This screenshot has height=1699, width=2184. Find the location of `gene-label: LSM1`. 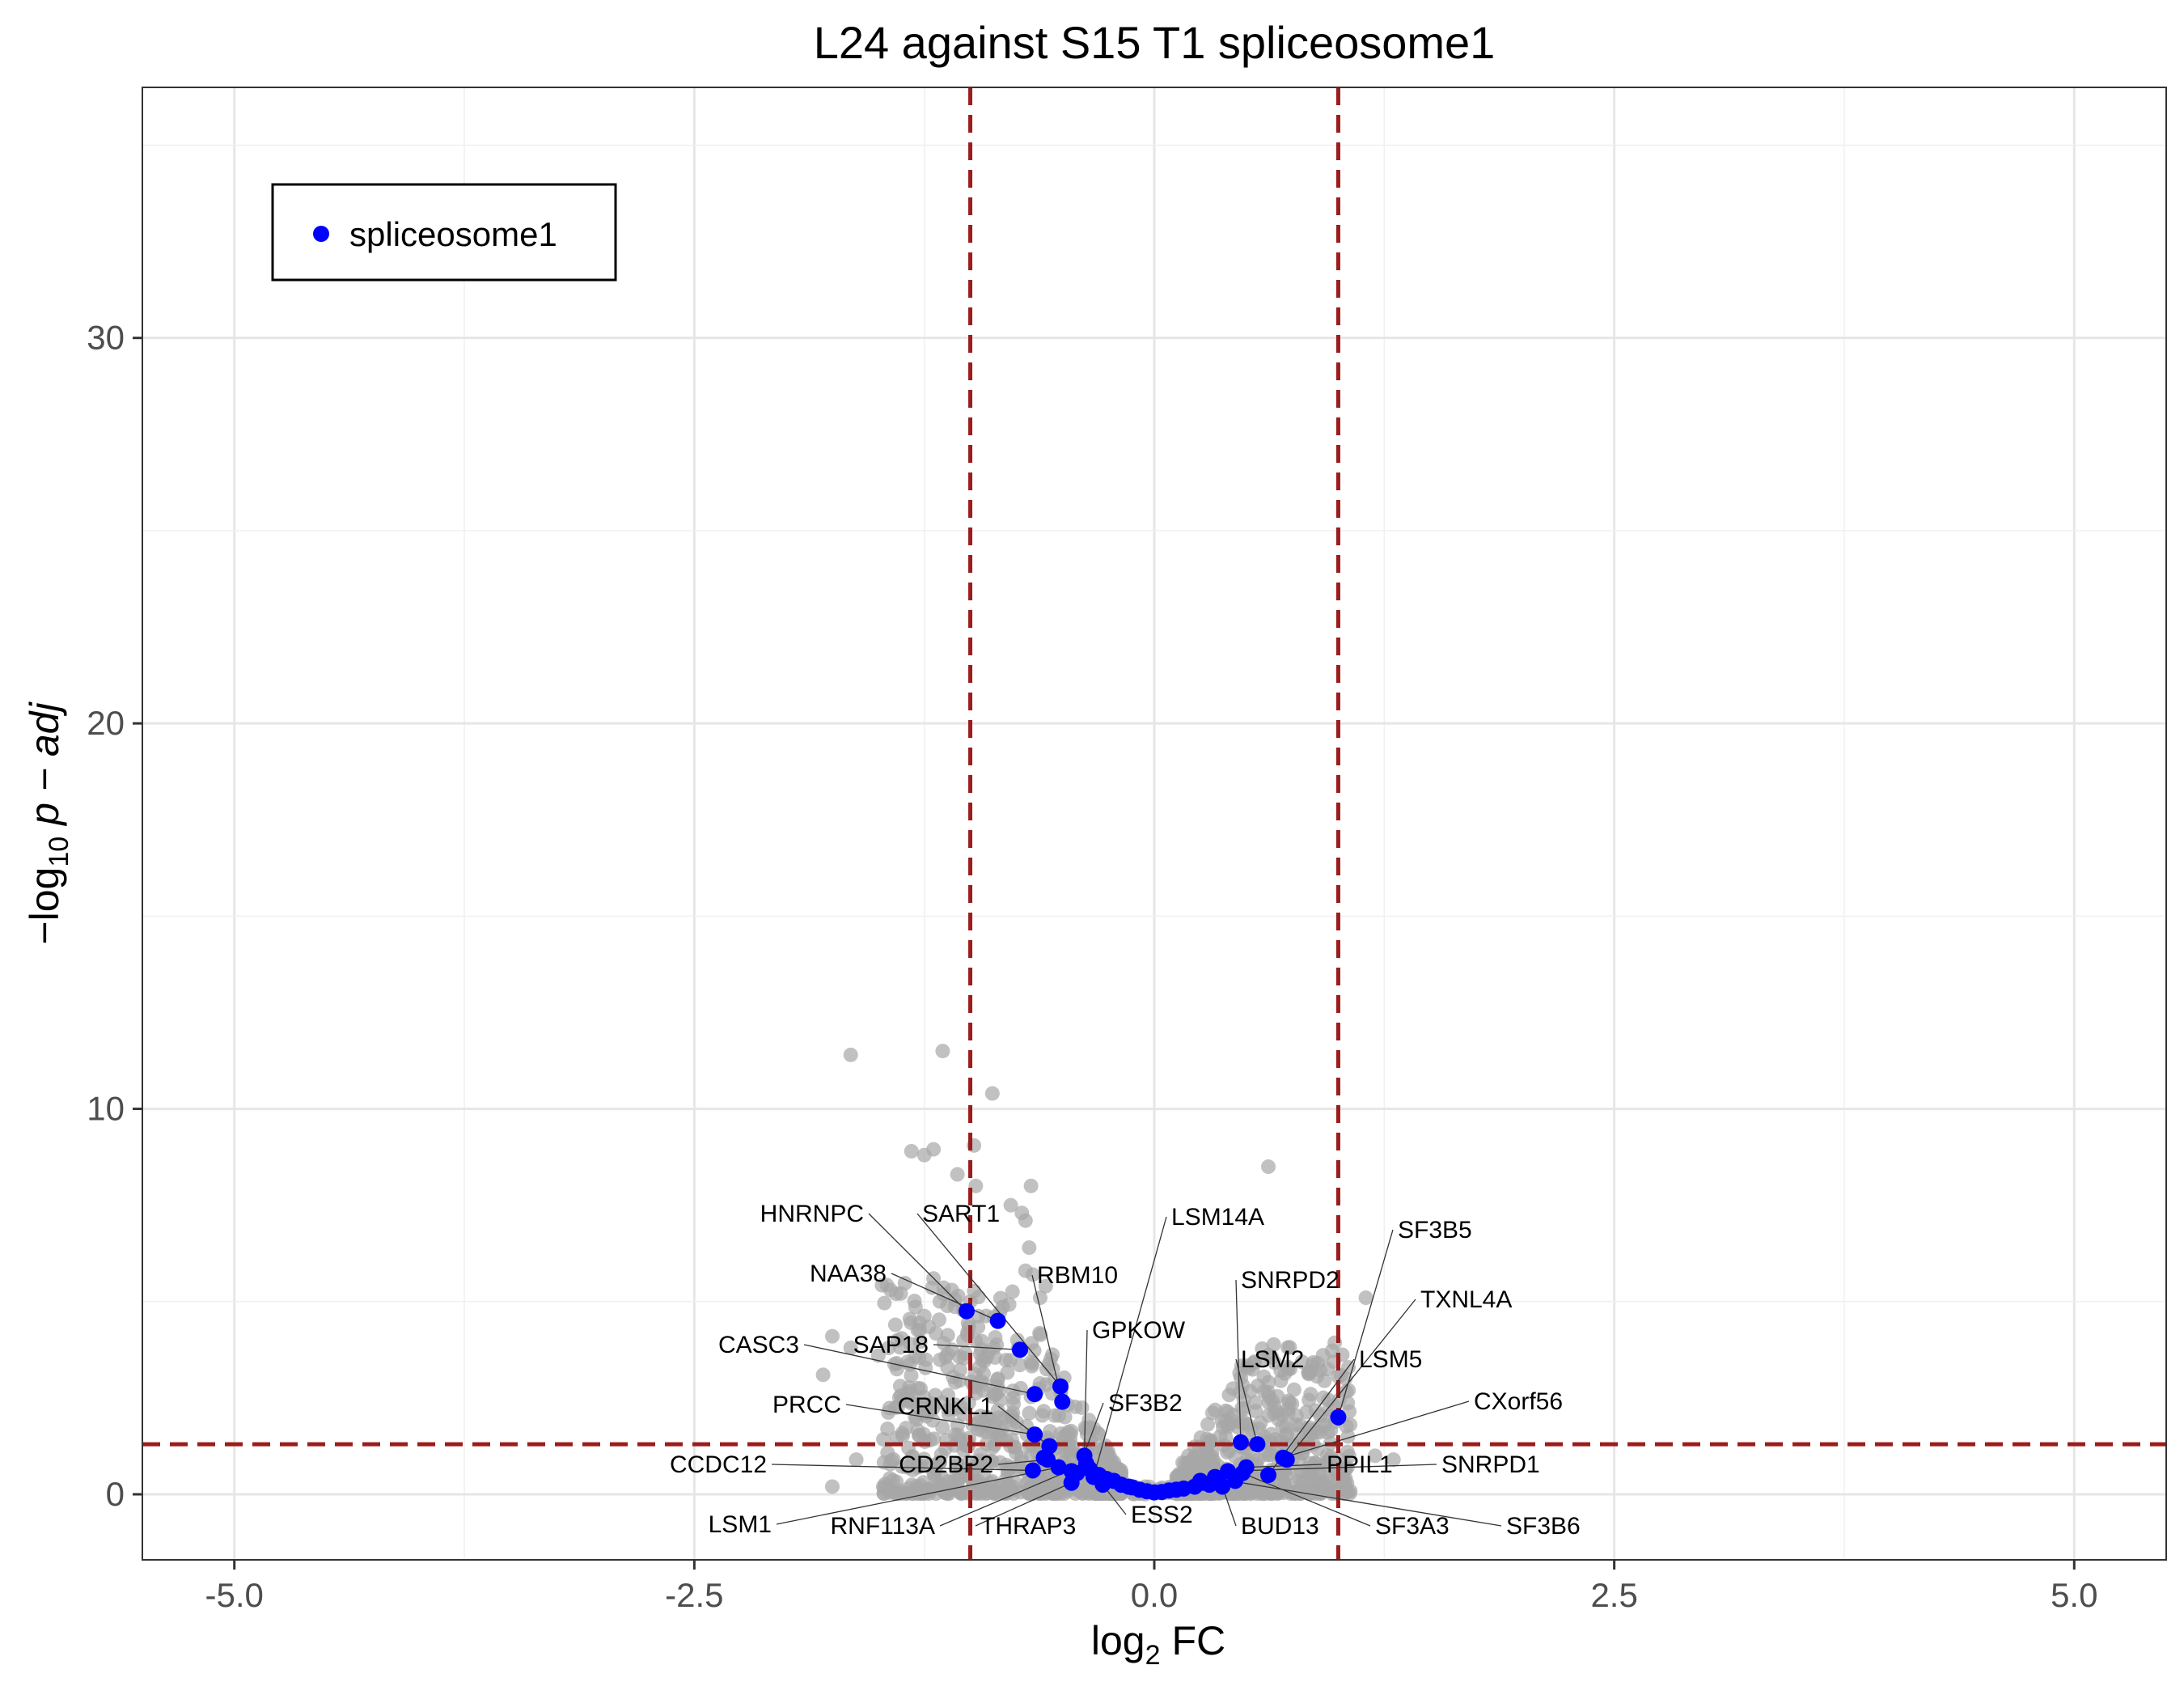

gene-label: LSM1 is located at coordinates (740, 1524).